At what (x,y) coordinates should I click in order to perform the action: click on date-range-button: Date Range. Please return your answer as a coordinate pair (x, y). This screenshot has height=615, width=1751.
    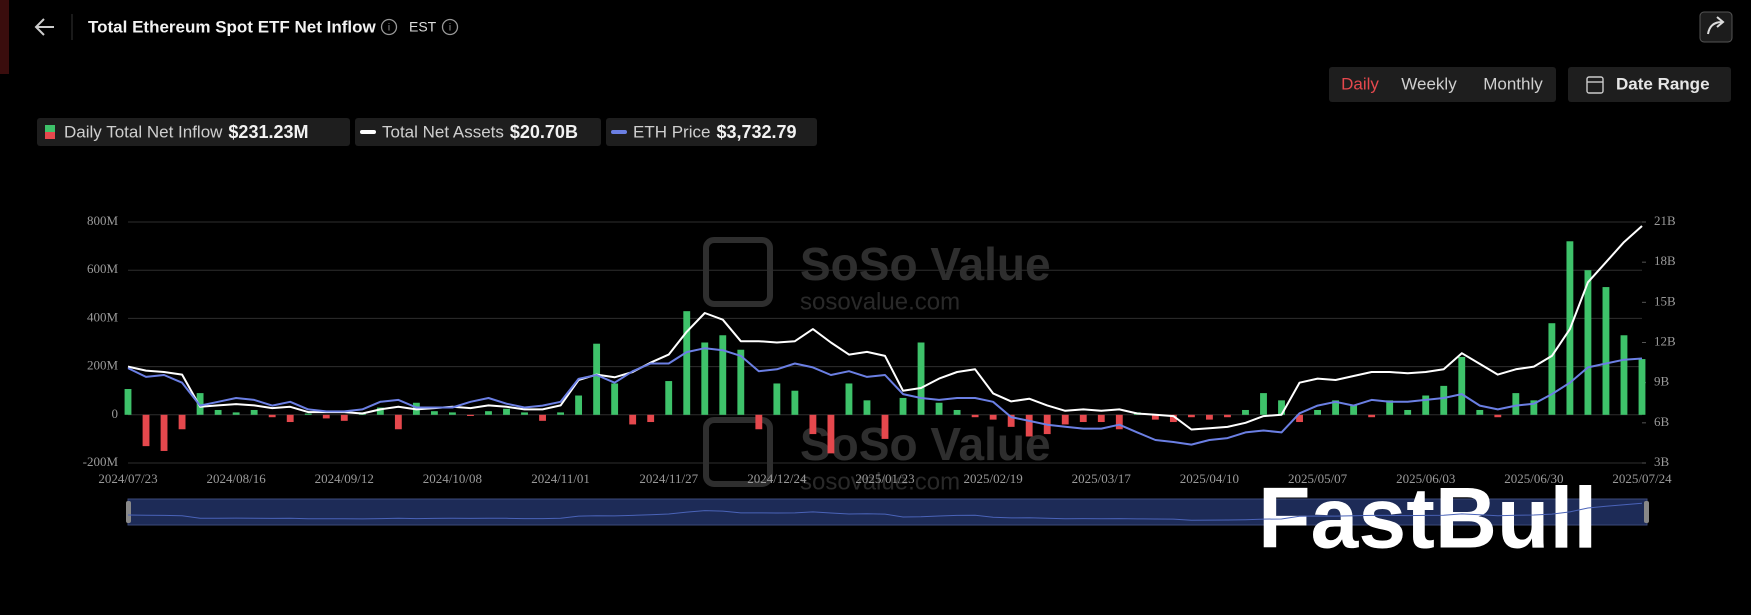
    Looking at the image, I should click on (1649, 84).